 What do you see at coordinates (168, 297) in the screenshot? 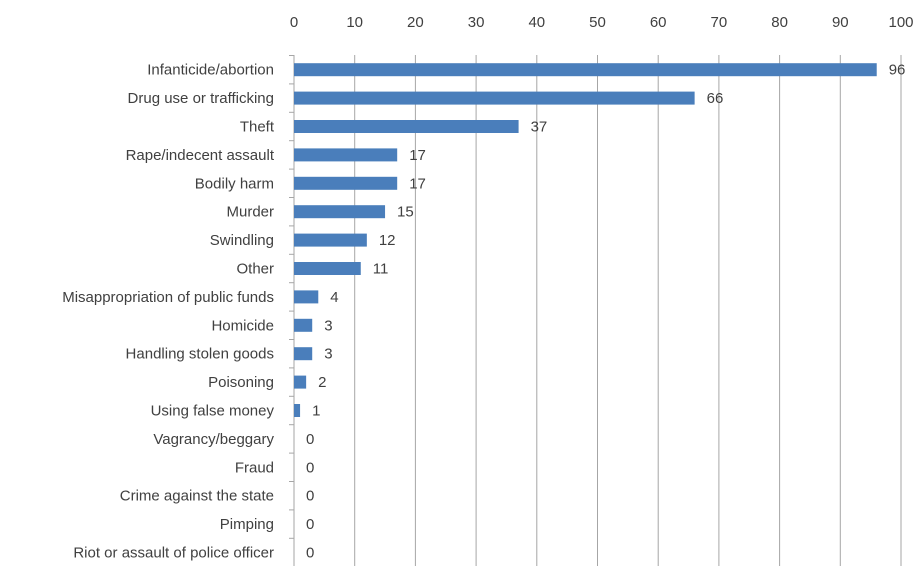
I see `category-label: Misappropriation of public funds` at bounding box center [168, 297].